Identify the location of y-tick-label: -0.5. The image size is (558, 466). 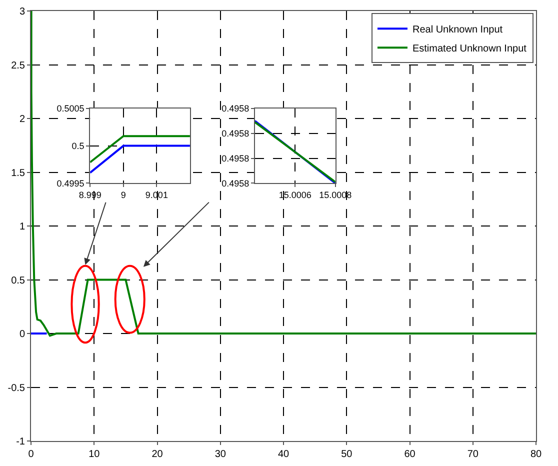
(17, 388).